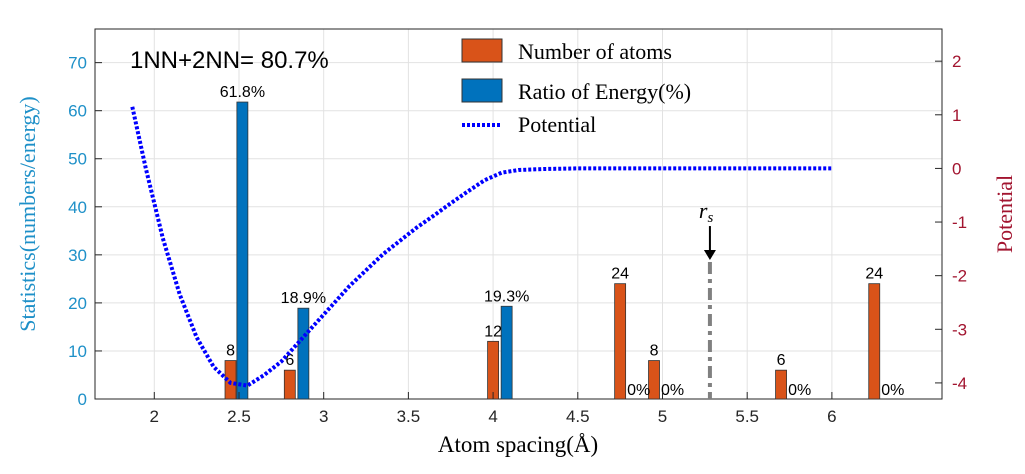 The width and height of the screenshot is (1025, 474). Describe the element at coordinates (77, 255) in the screenshot. I see `y-left-tick-label: 30` at that location.